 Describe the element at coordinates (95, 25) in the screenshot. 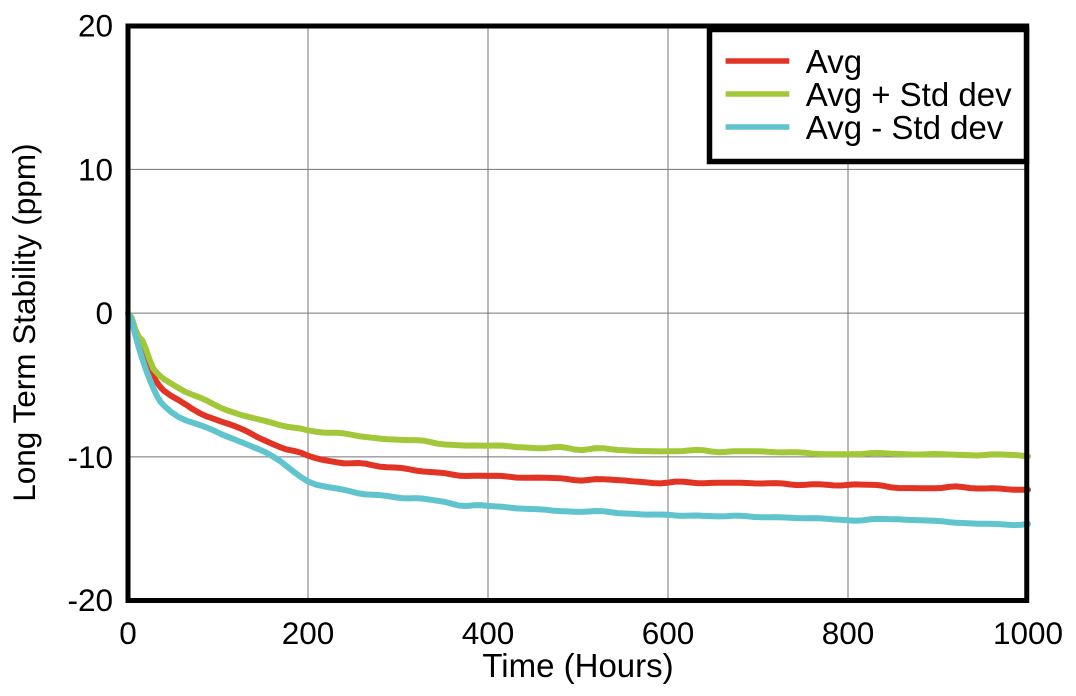

I see `svg-text: 20` at that location.